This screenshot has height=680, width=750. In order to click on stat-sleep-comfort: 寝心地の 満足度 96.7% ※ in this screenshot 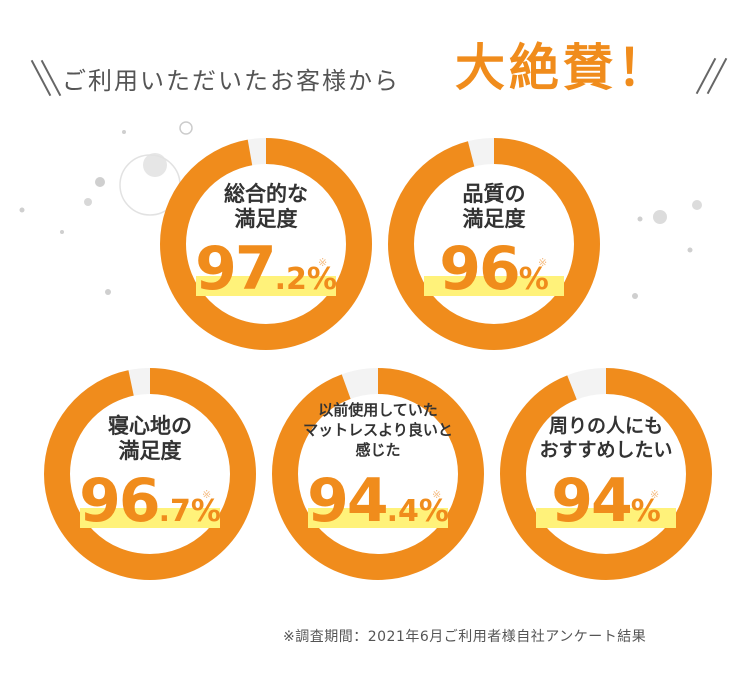, I will do `click(150, 474)`.